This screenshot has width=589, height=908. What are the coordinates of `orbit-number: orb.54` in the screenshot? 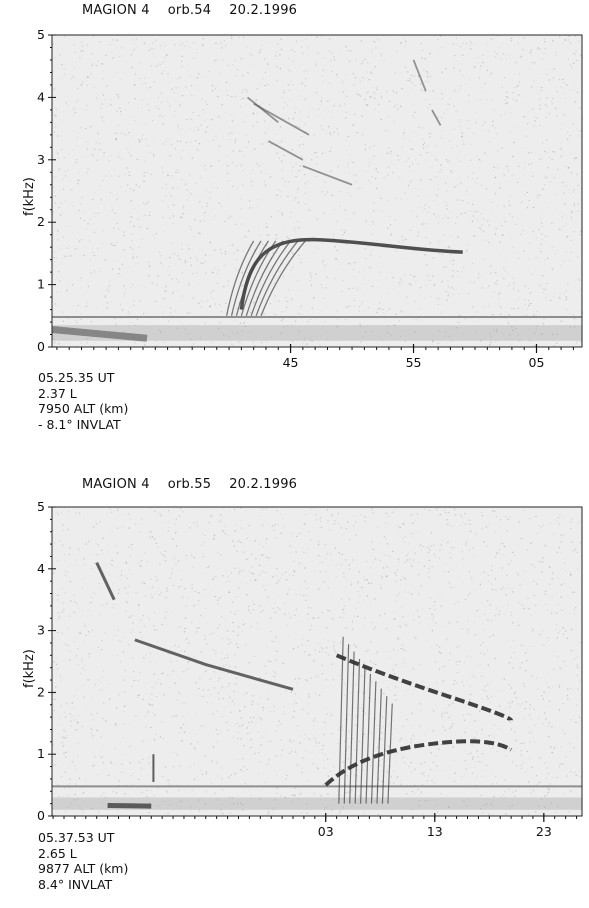 It's located at (189, 10).